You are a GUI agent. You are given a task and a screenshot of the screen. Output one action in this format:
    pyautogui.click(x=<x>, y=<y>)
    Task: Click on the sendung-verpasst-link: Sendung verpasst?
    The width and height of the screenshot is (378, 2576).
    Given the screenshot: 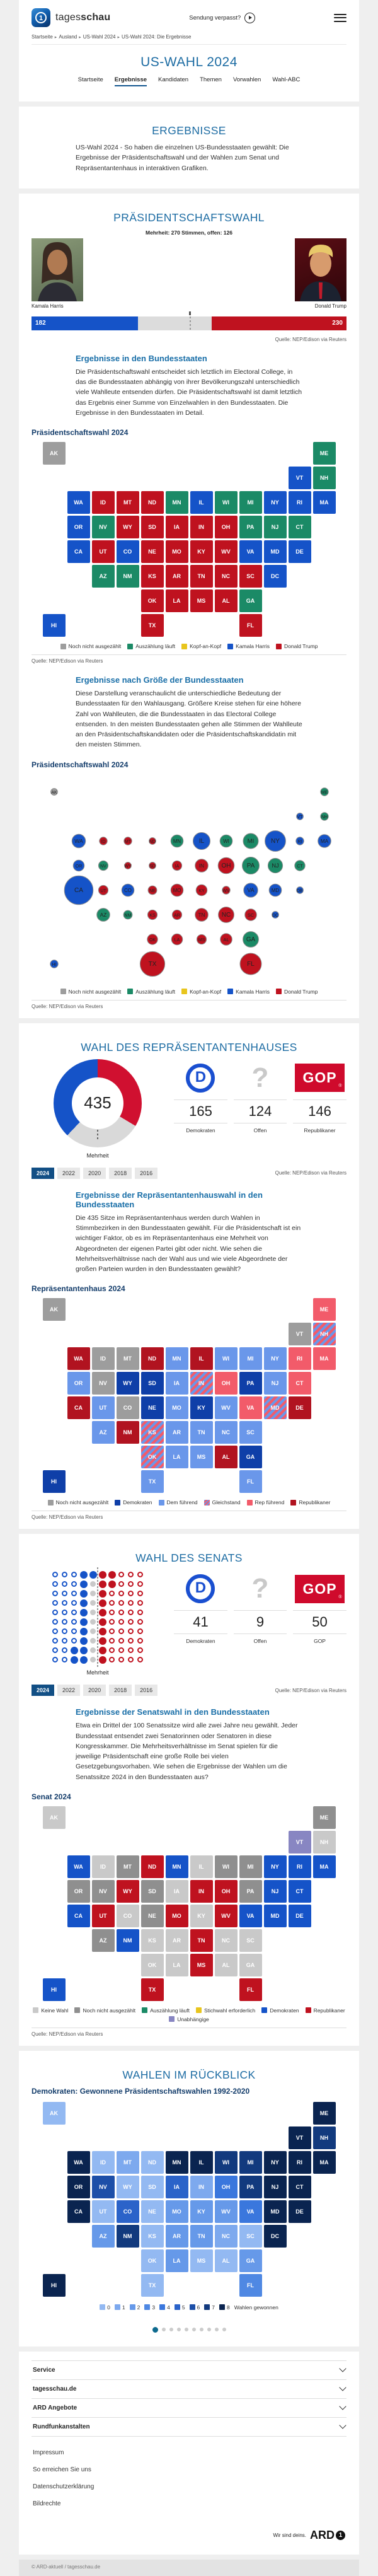 What is the action you would take?
    pyautogui.click(x=222, y=17)
    